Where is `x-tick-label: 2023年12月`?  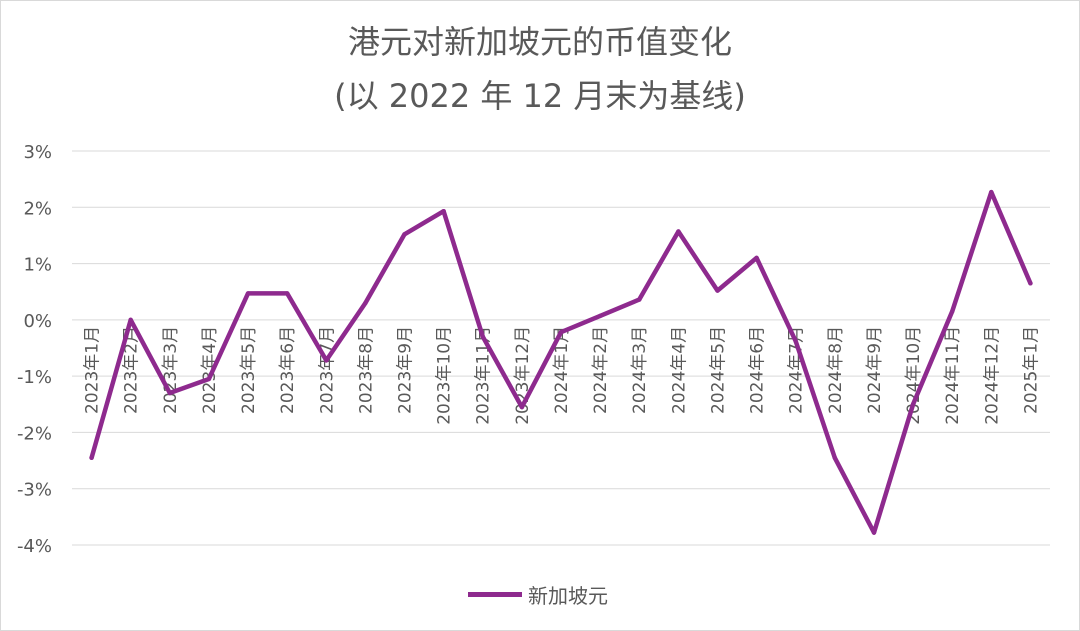 x-tick-label: 2023年12月 is located at coordinates (523, 375).